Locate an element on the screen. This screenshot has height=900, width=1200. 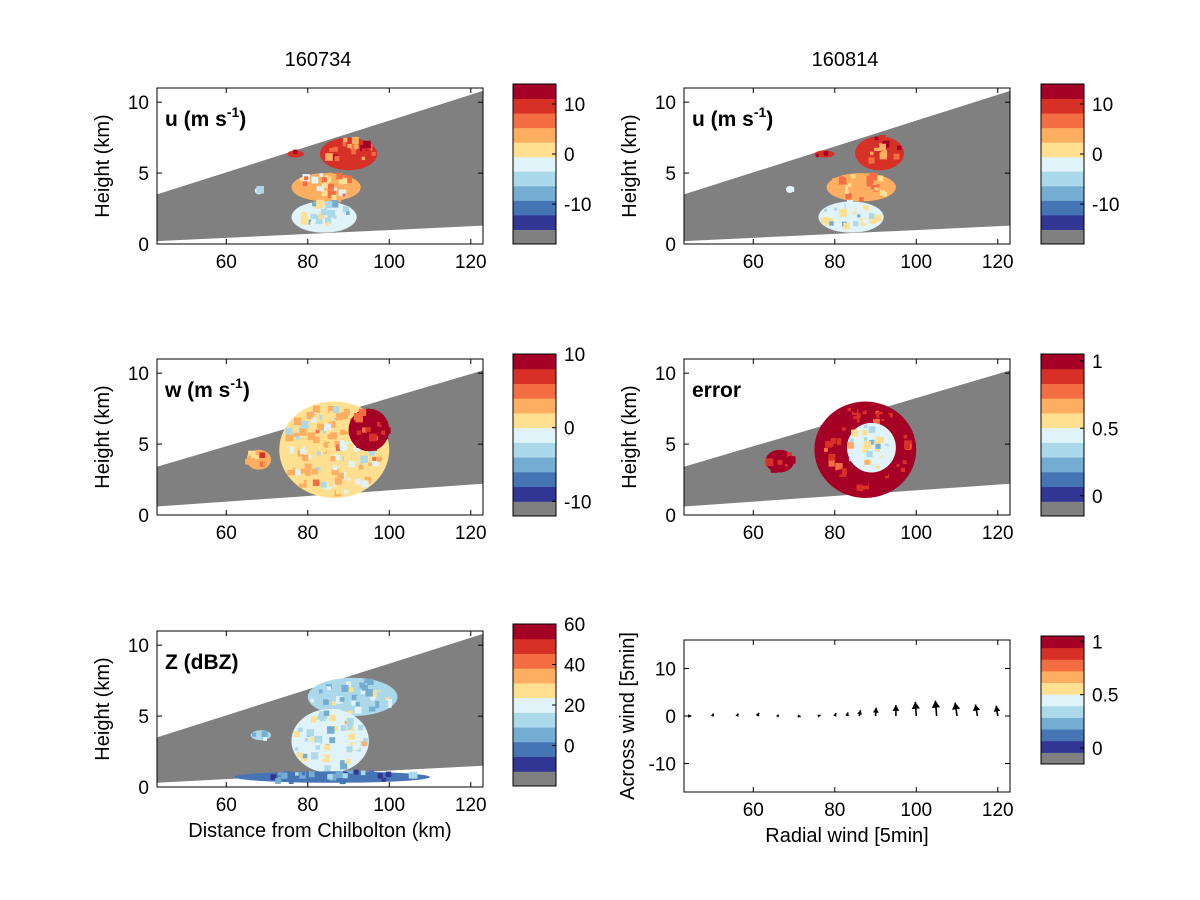
column-titles: 160734 160814 is located at coordinates (582, 60).